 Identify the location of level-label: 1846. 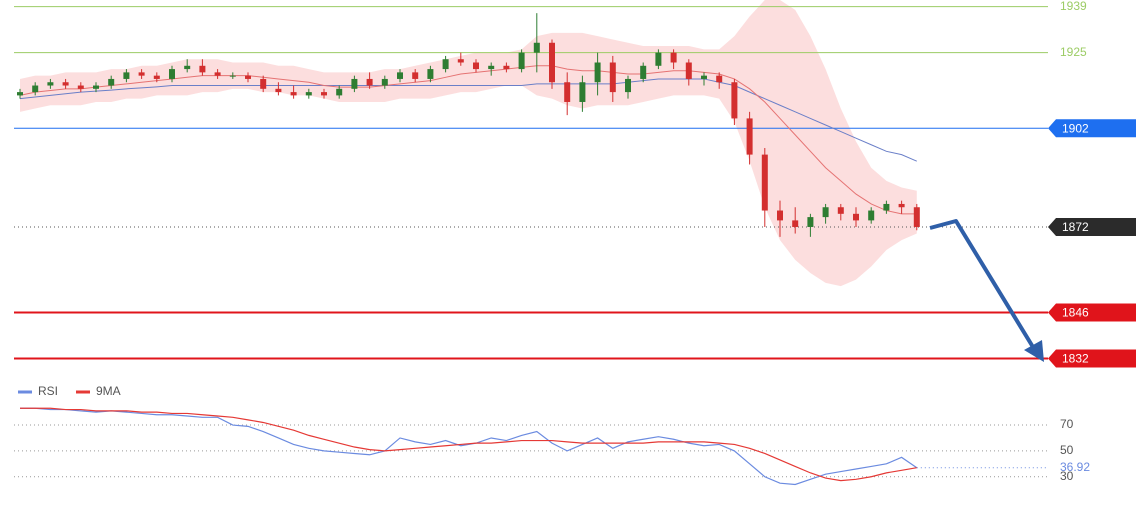
(1075, 313).